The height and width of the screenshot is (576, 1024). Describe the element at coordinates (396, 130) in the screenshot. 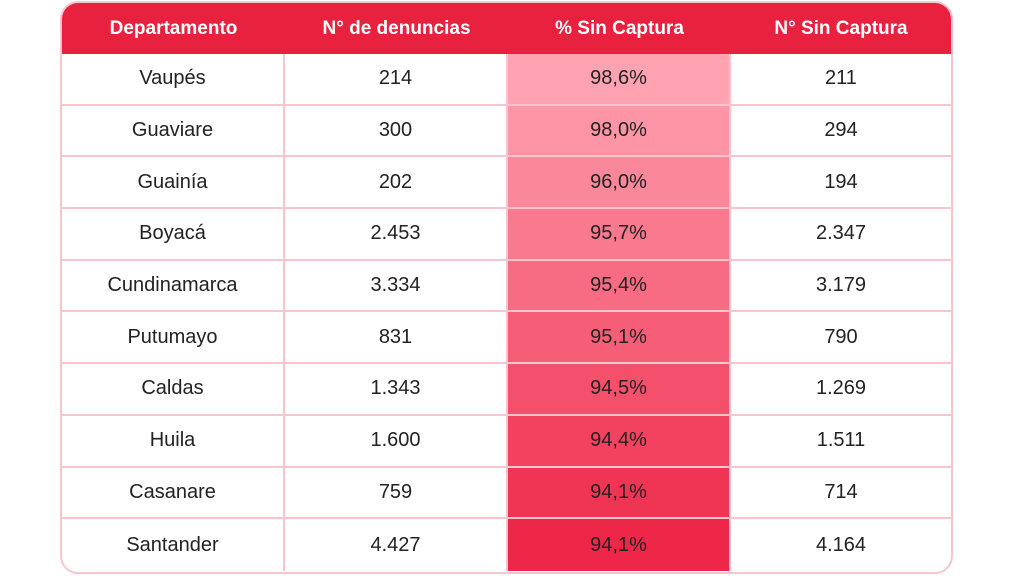

I see `cell-denuncias: 300` at that location.